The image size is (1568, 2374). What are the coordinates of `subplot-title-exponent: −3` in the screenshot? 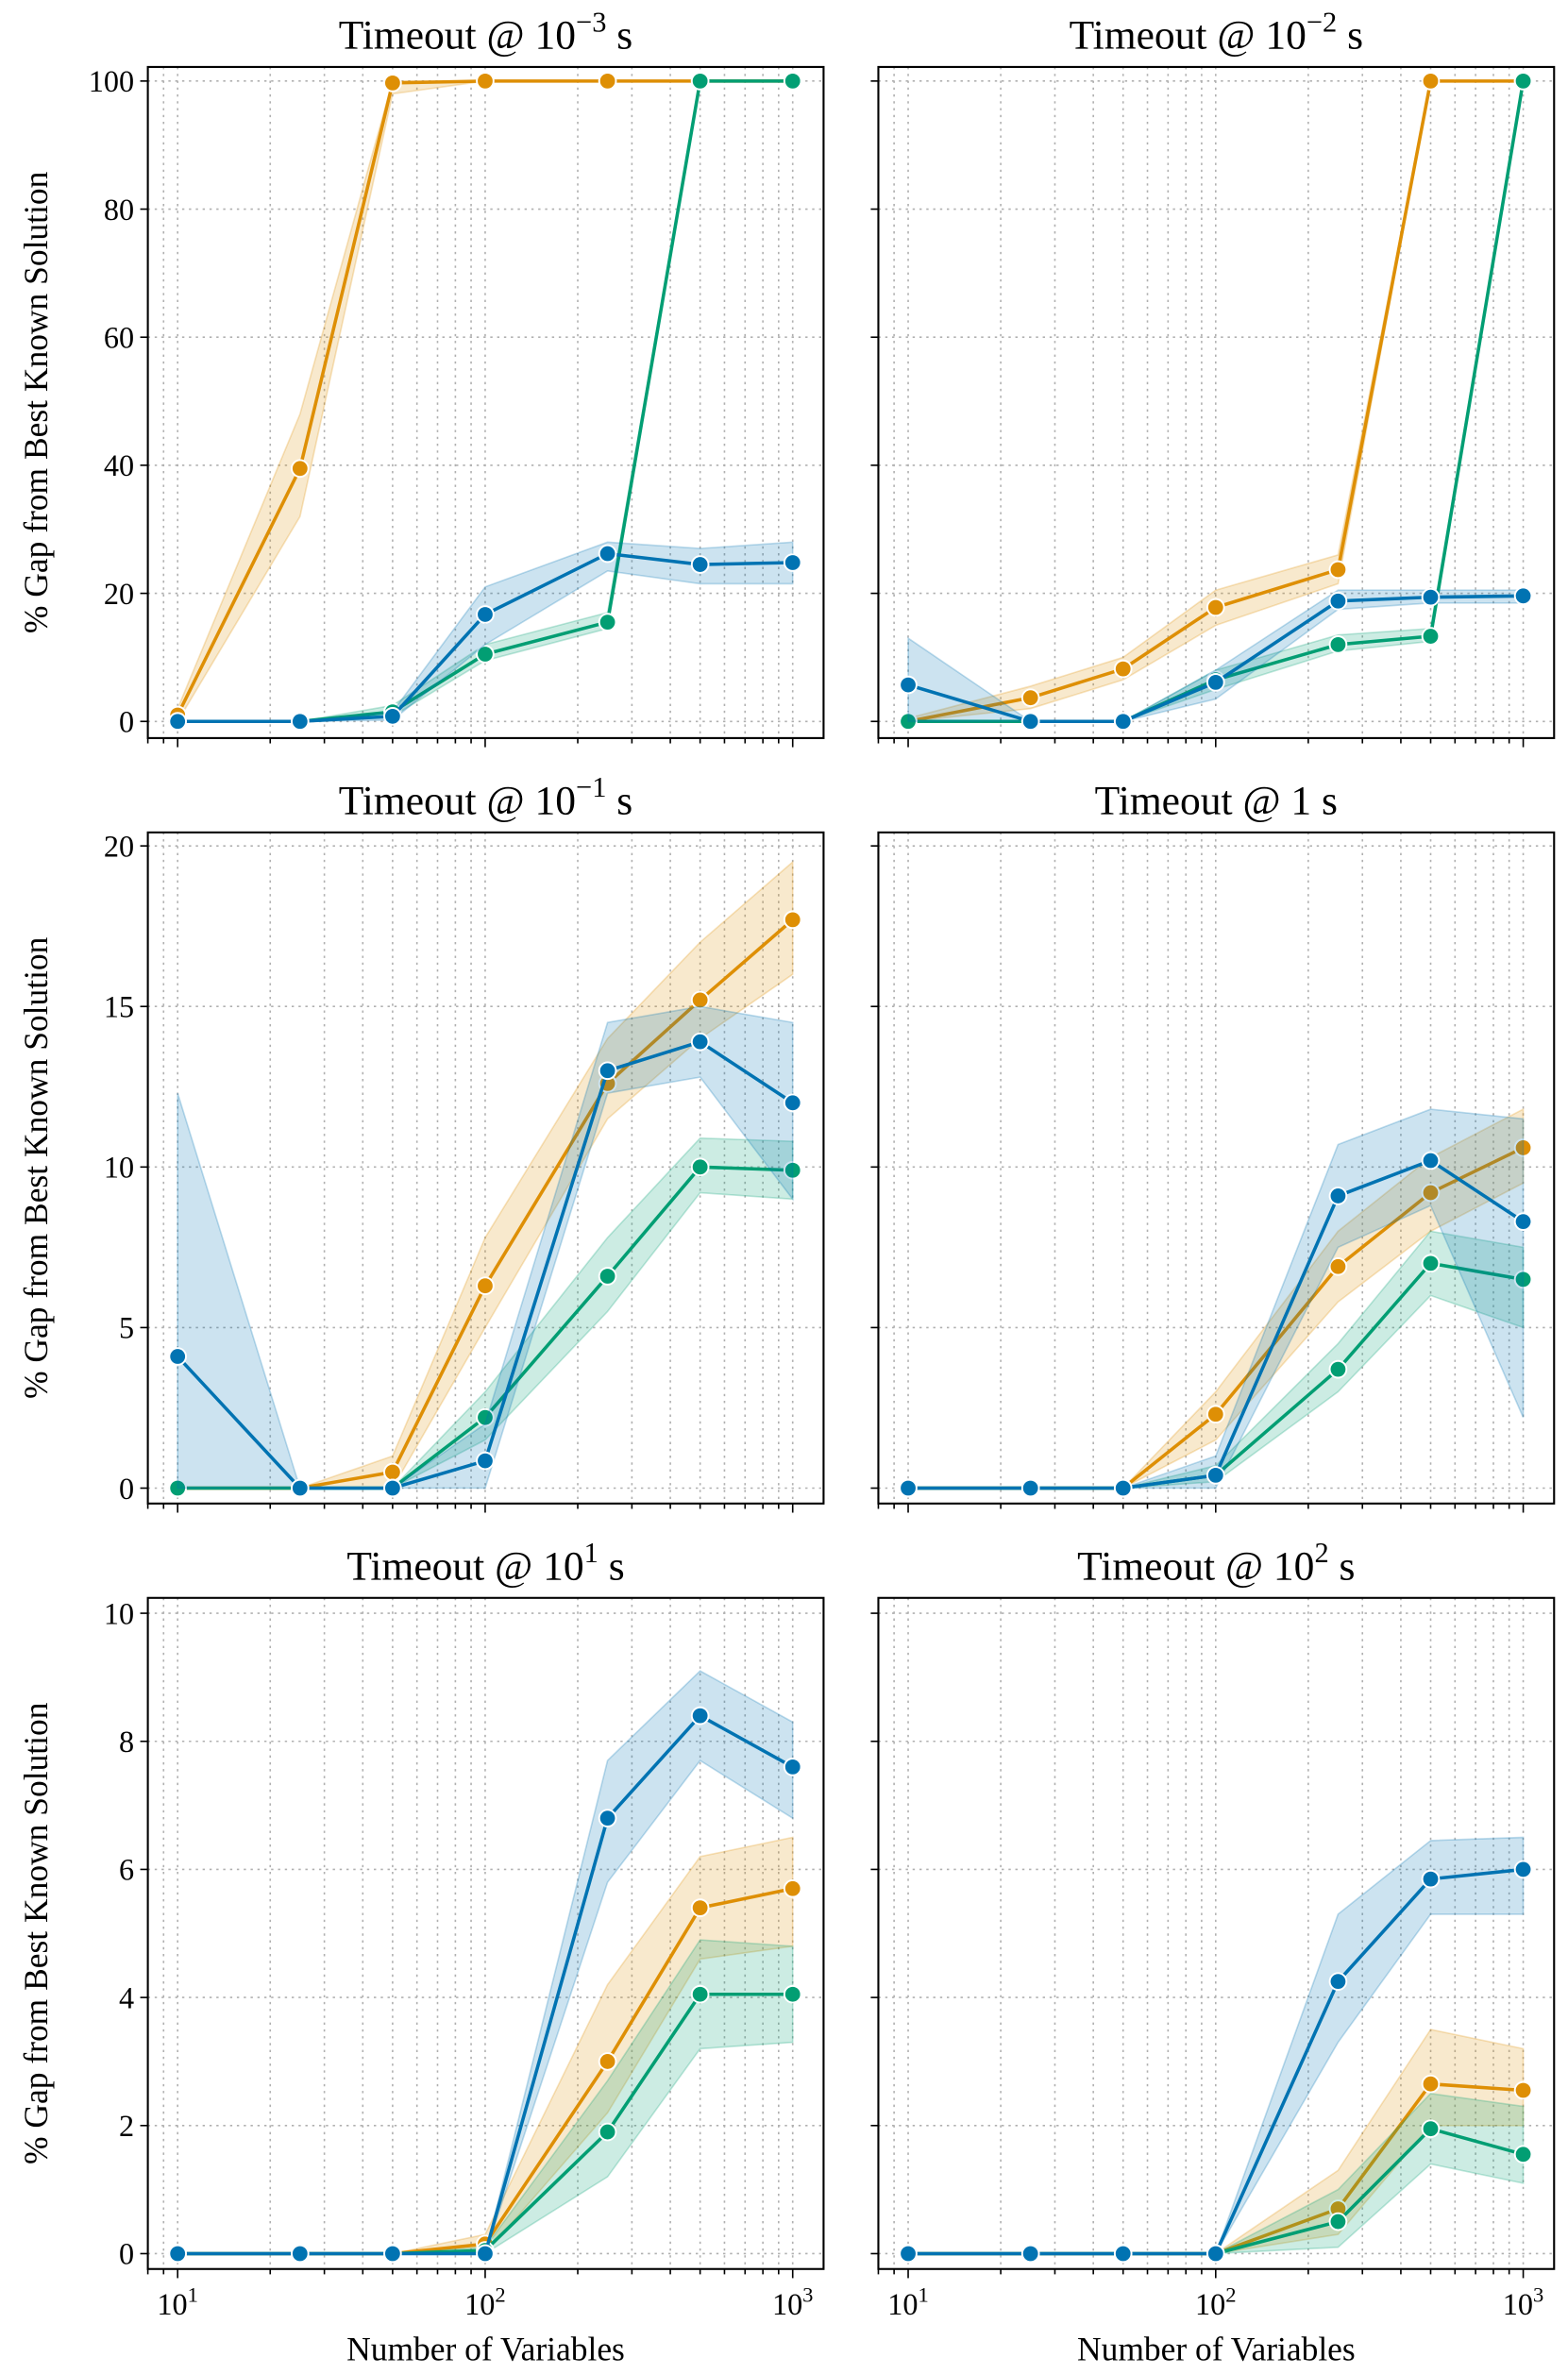 It's located at (591, 22).